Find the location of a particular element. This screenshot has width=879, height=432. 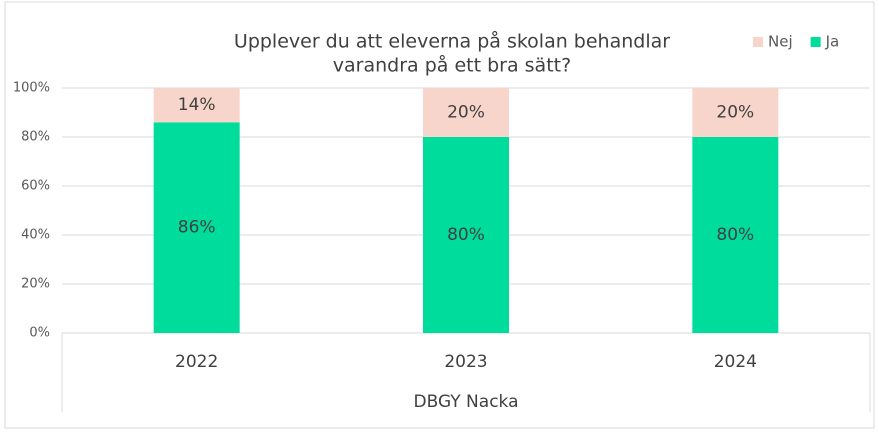

group-label: DBGY Nacka is located at coordinates (465, 402).